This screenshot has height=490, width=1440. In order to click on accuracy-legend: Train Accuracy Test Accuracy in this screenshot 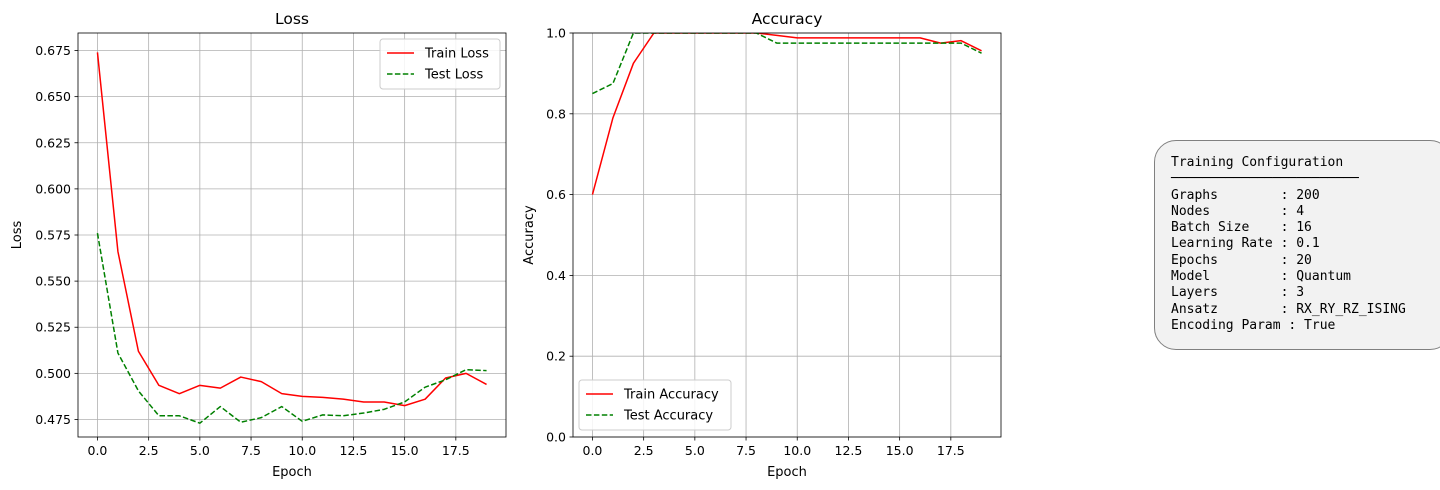, I will do `click(655, 405)`.